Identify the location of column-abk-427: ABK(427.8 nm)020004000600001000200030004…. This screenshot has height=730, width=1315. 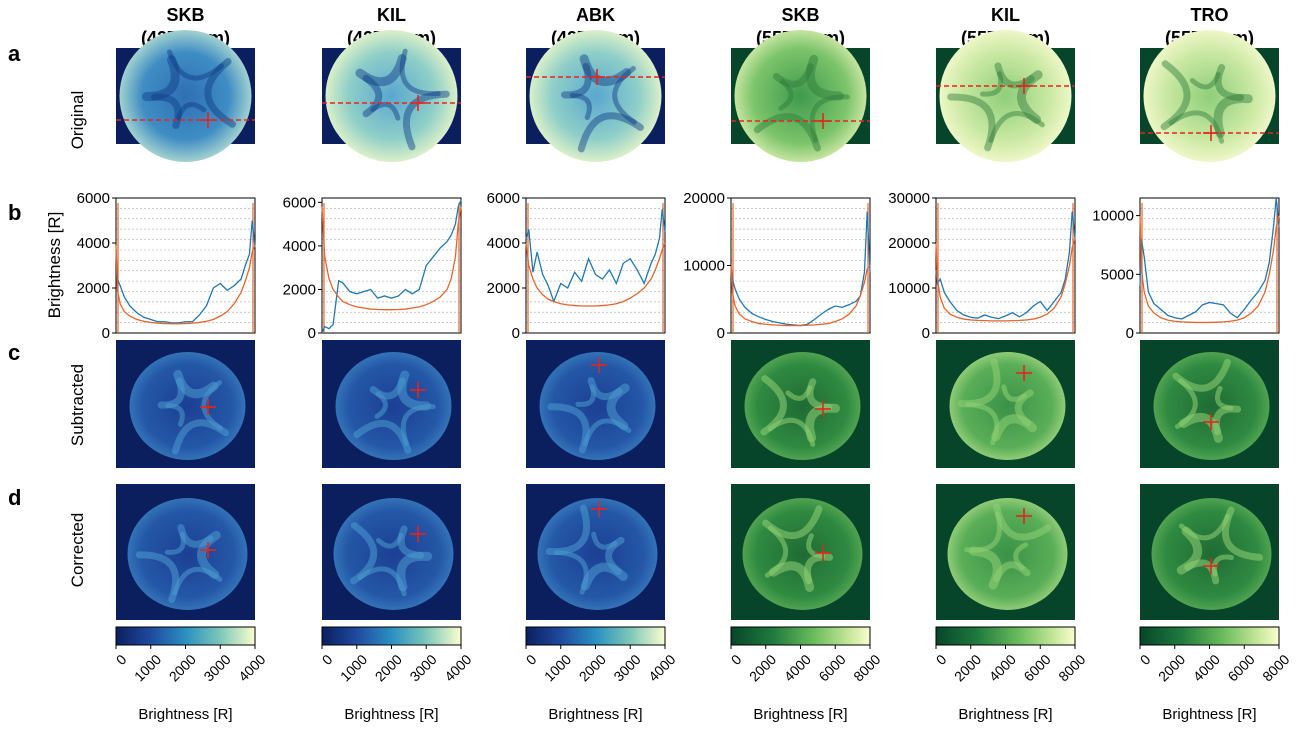
(583, 364).